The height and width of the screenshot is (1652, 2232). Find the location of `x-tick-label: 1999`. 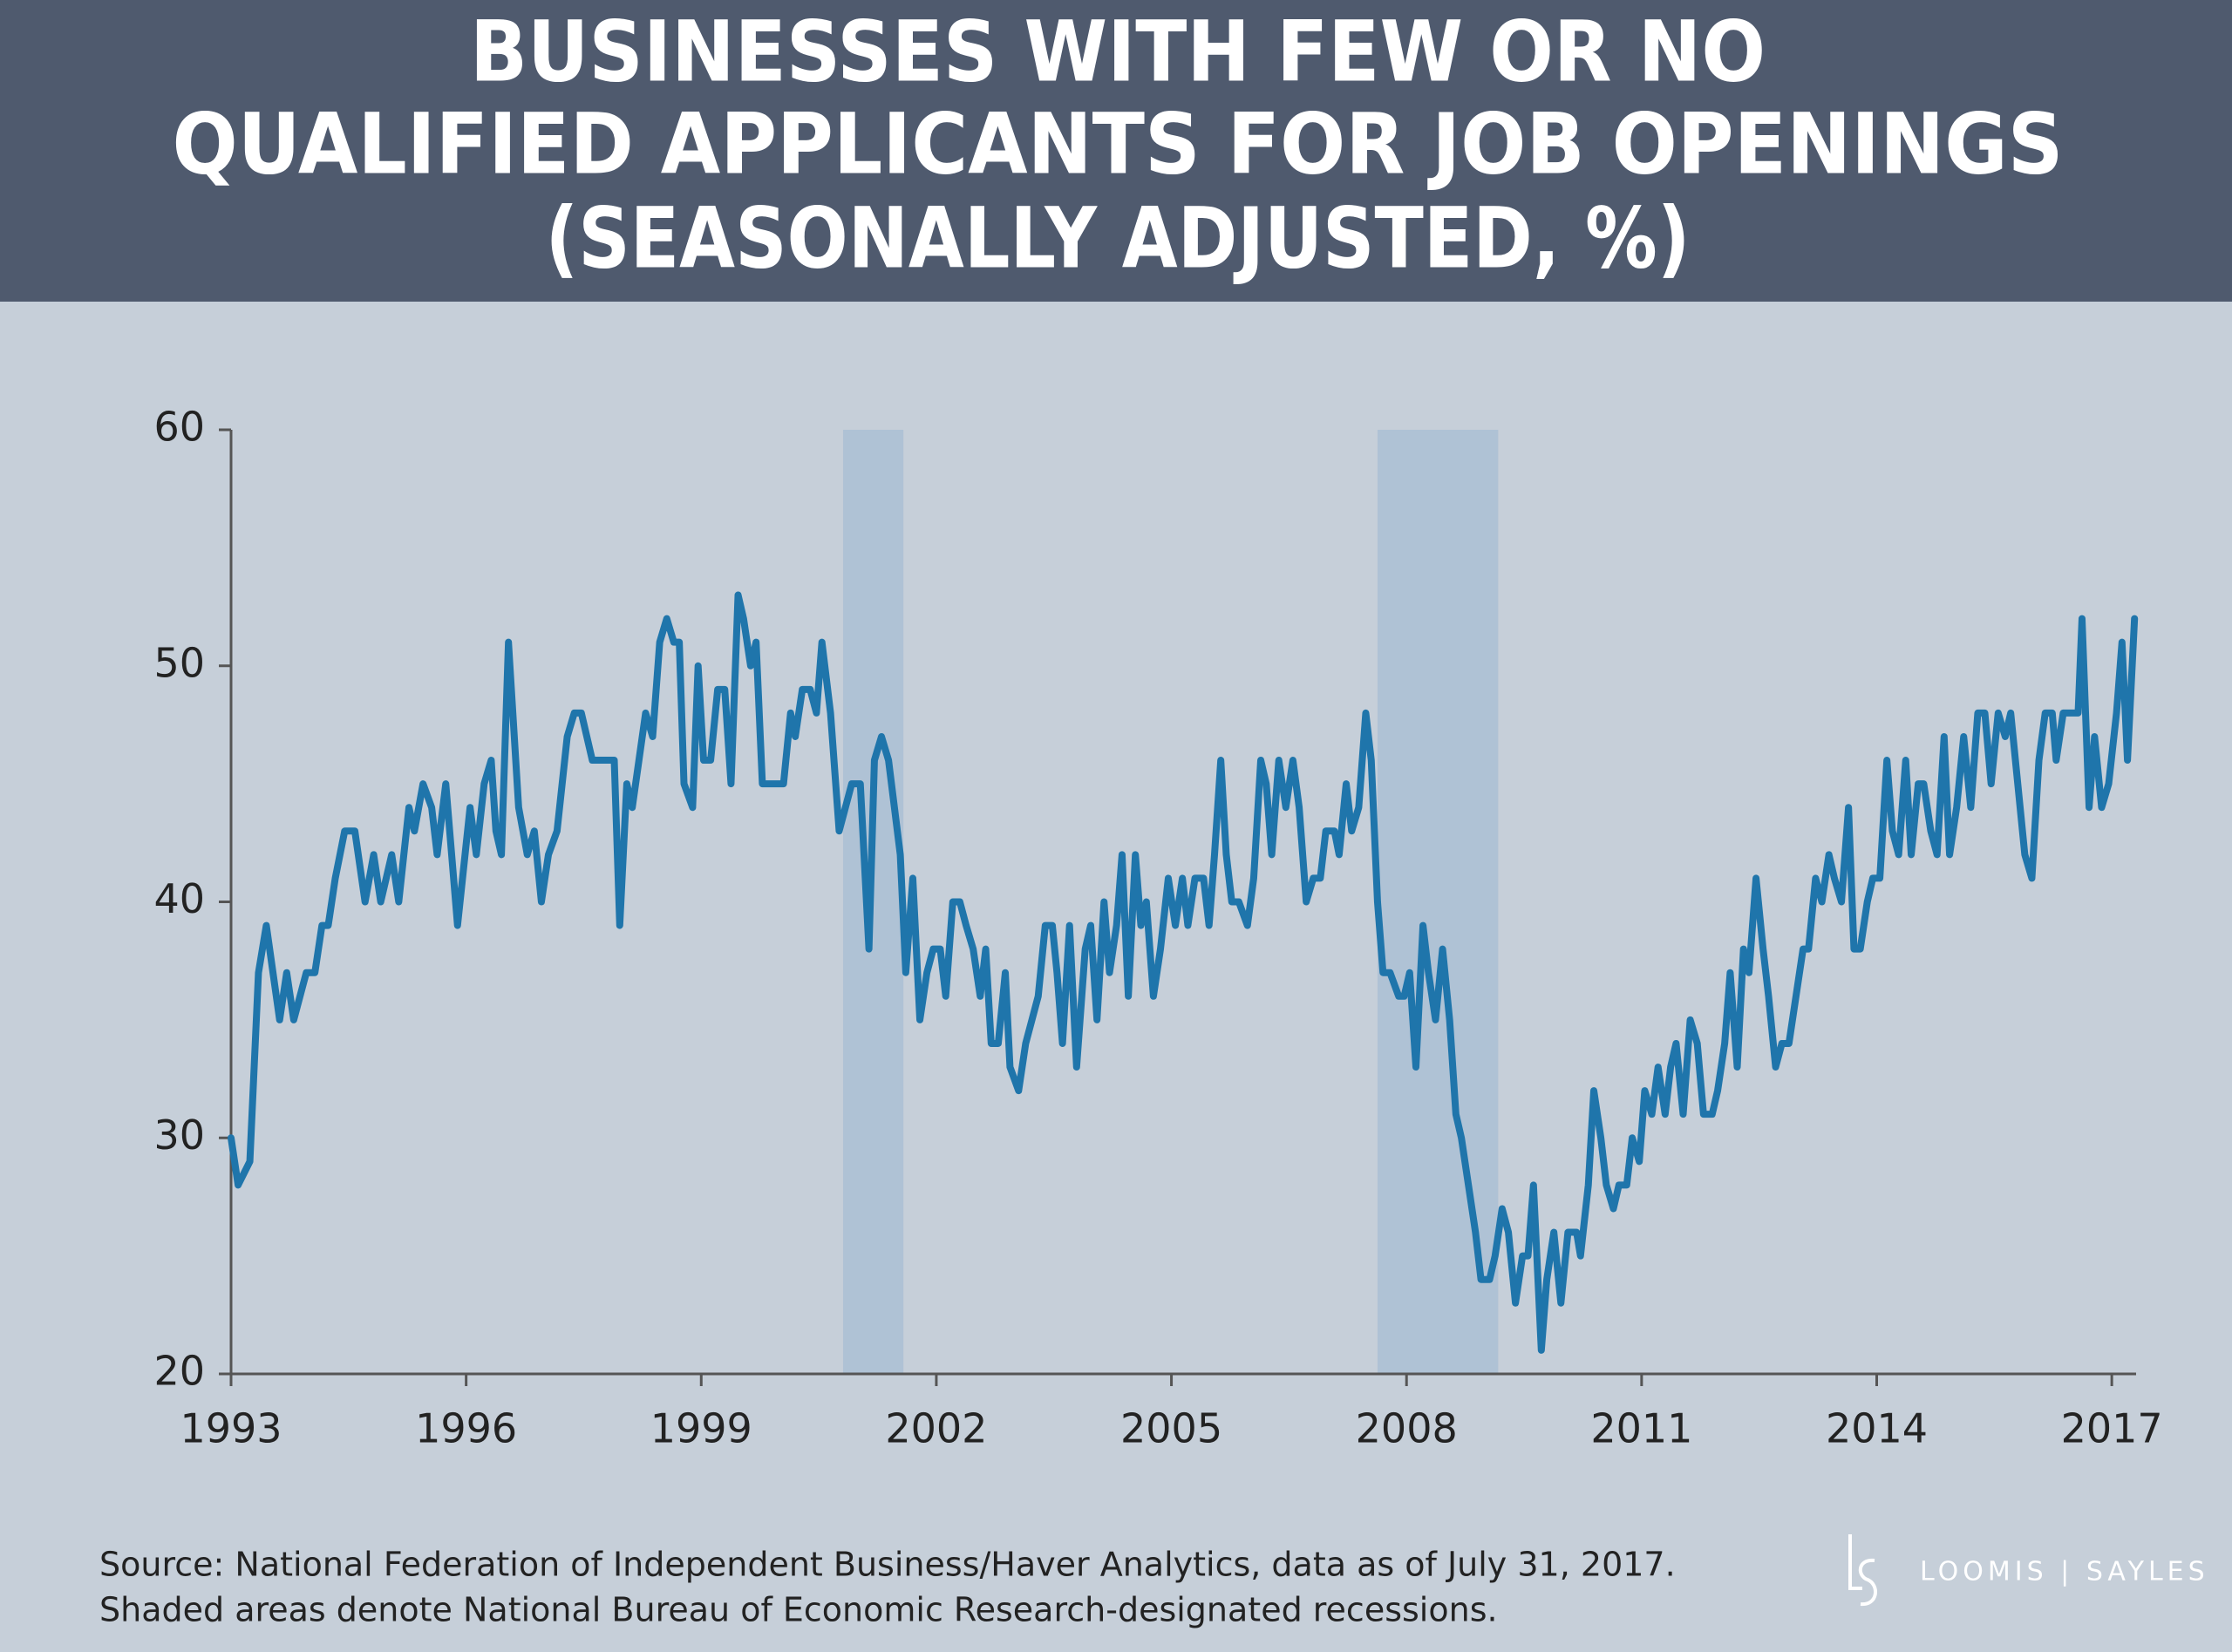

x-tick-label: 1999 is located at coordinates (701, 1428).